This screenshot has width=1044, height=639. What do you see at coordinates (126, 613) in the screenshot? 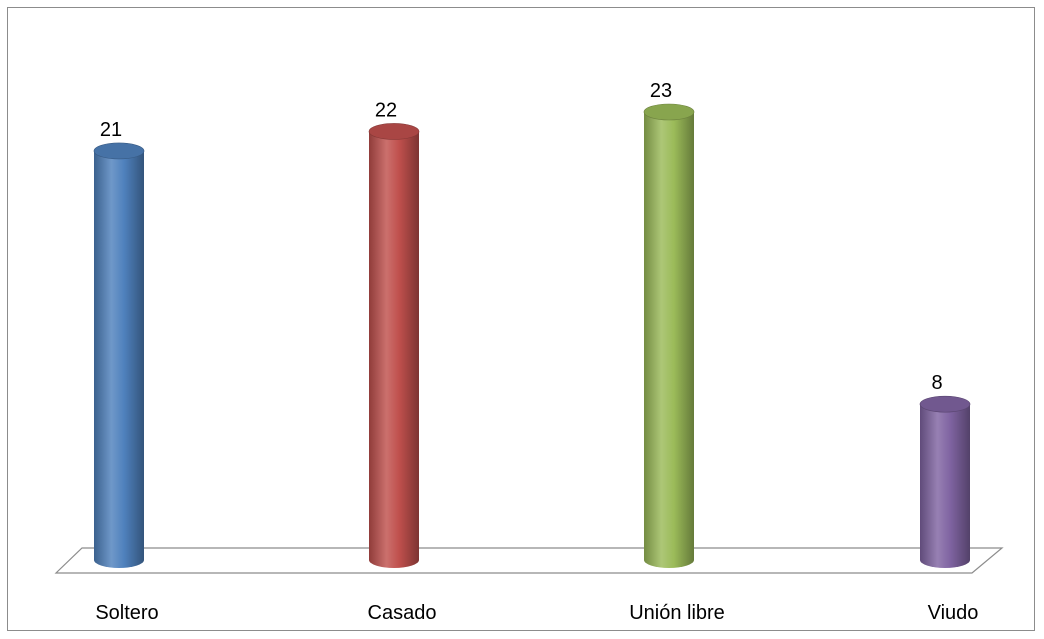
I see `category-label-soltero: Soltero` at bounding box center [126, 613].